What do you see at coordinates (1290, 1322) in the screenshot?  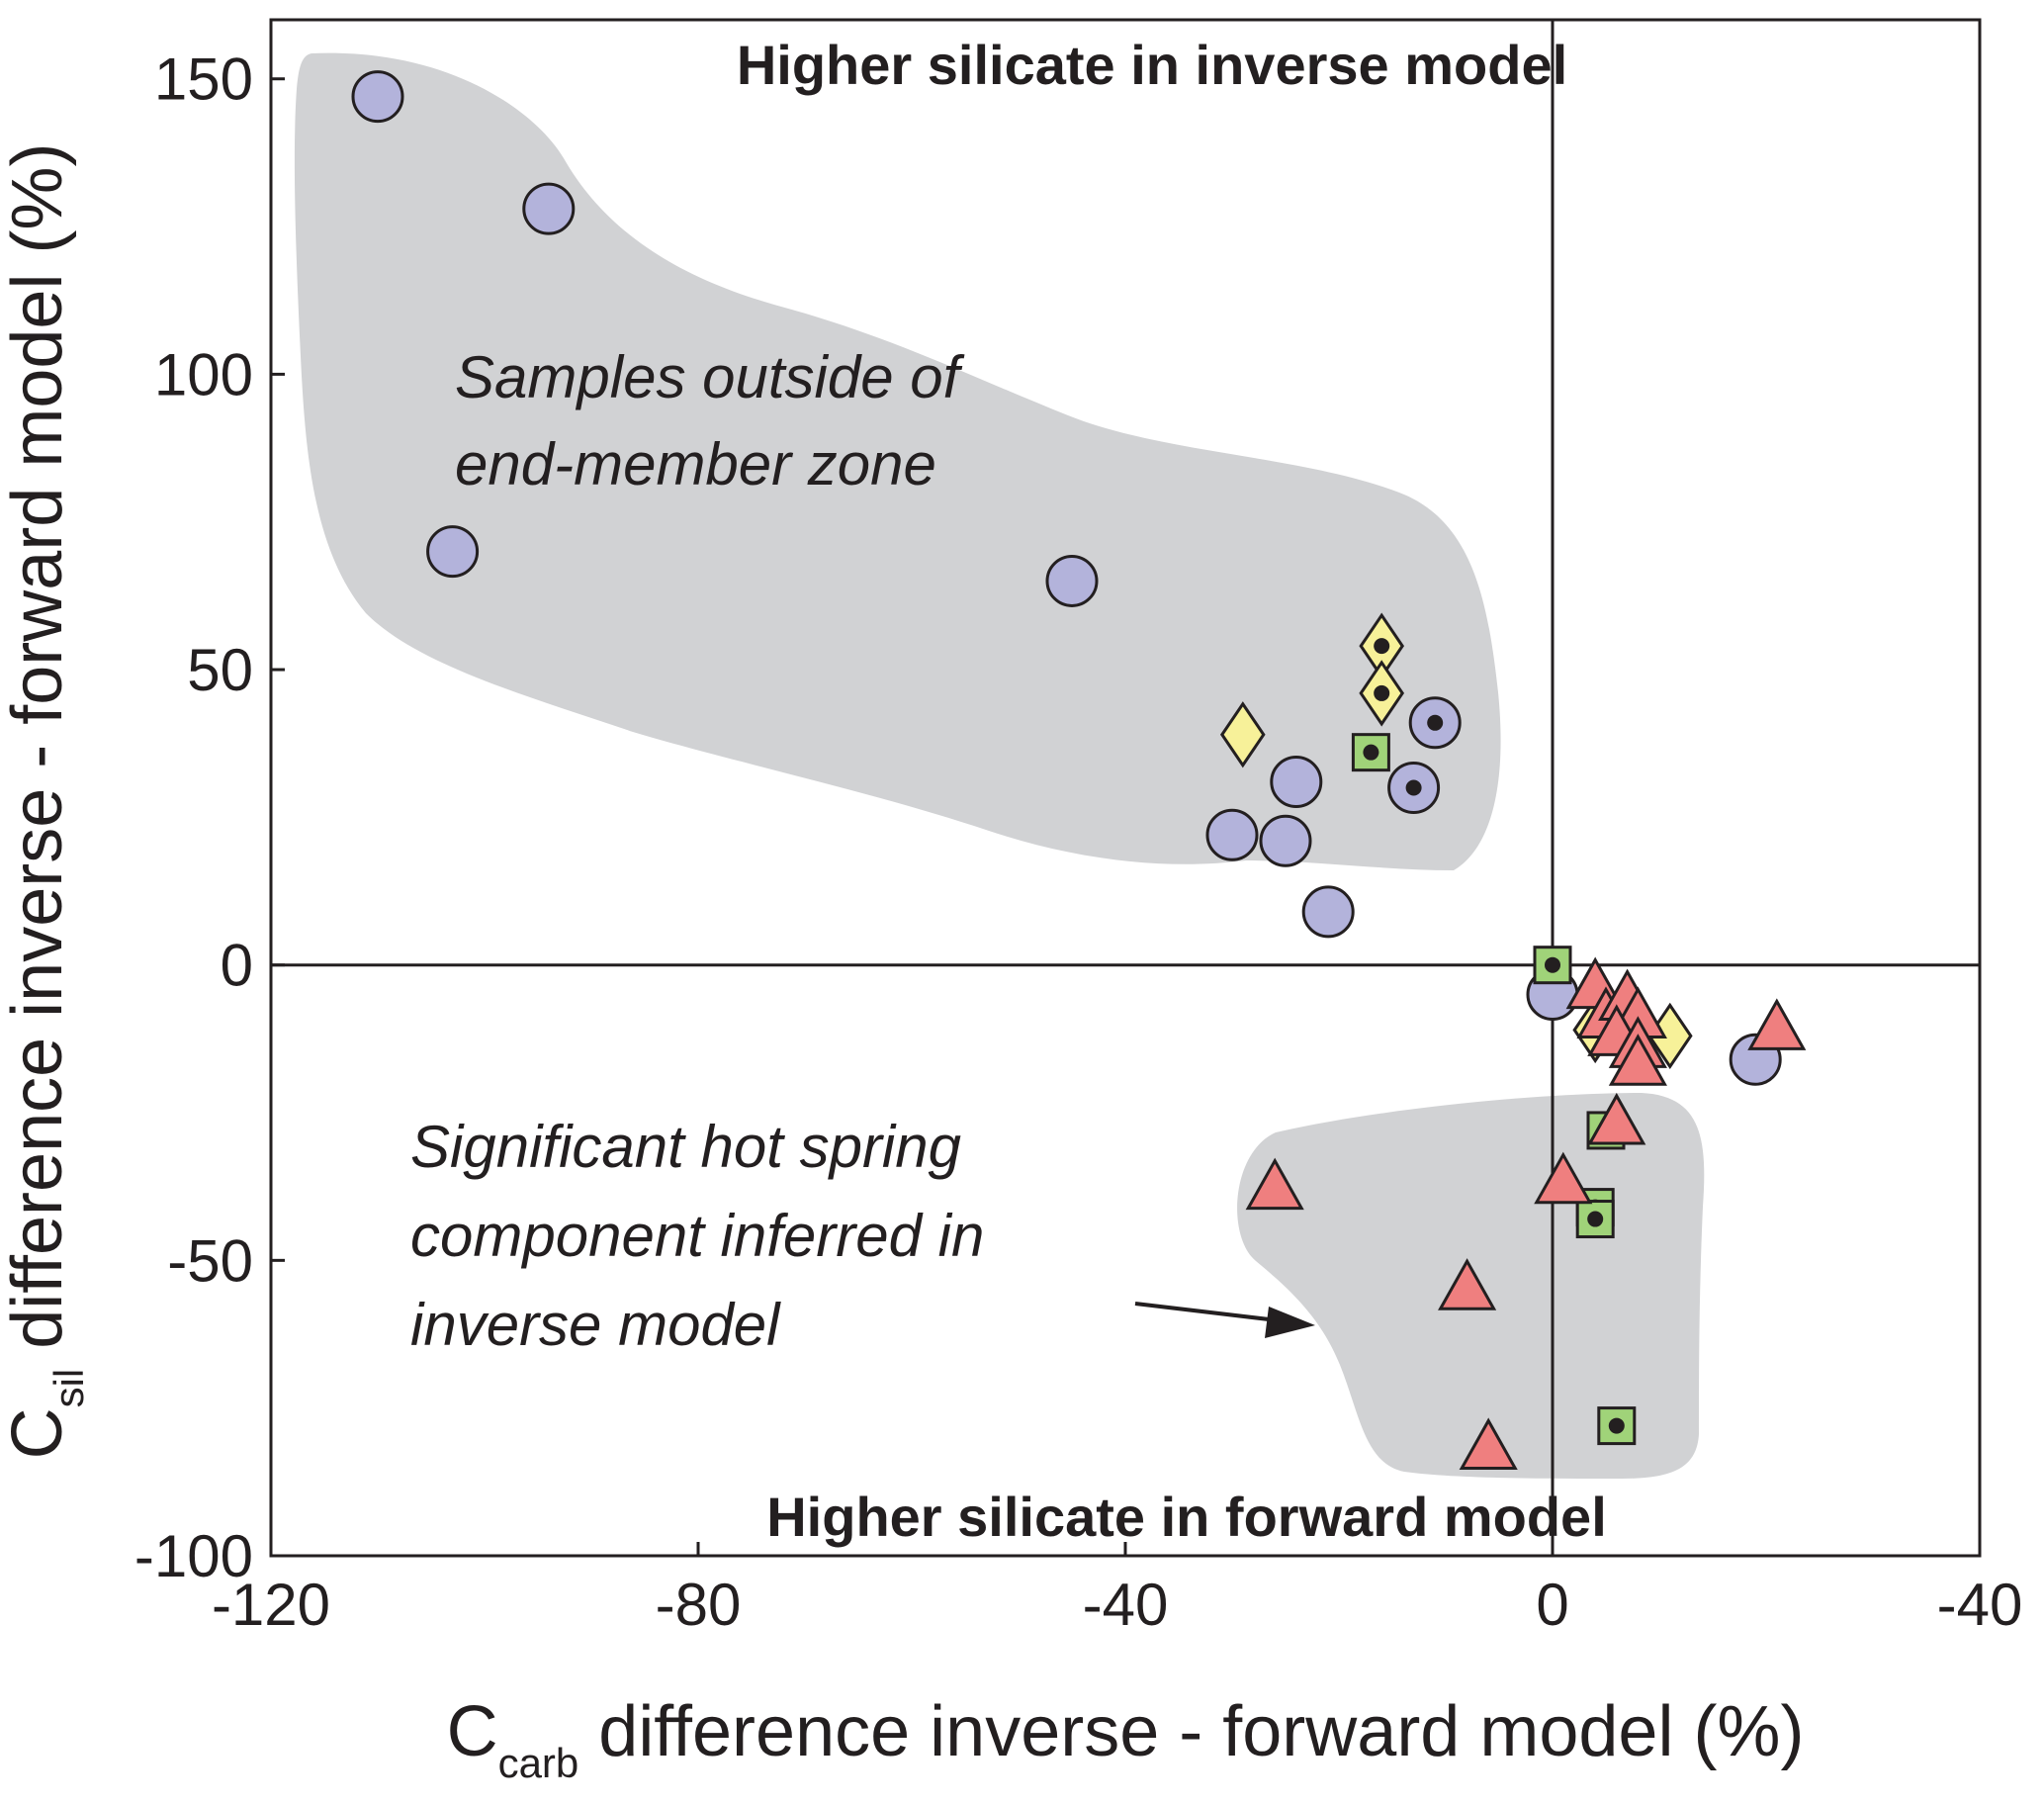 I see `annotation-arrowhead` at bounding box center [1290, 1322].